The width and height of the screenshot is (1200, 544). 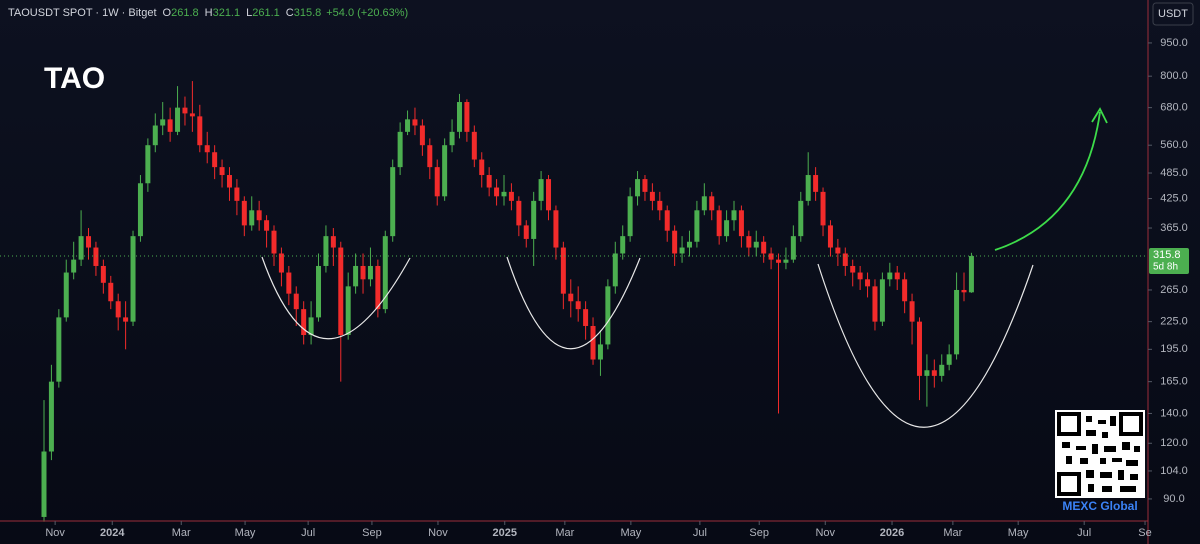 What do you see at coordinates (1099, 115) in the screenshot?
I see `arrow-head` at bounding box center [1099, 115].